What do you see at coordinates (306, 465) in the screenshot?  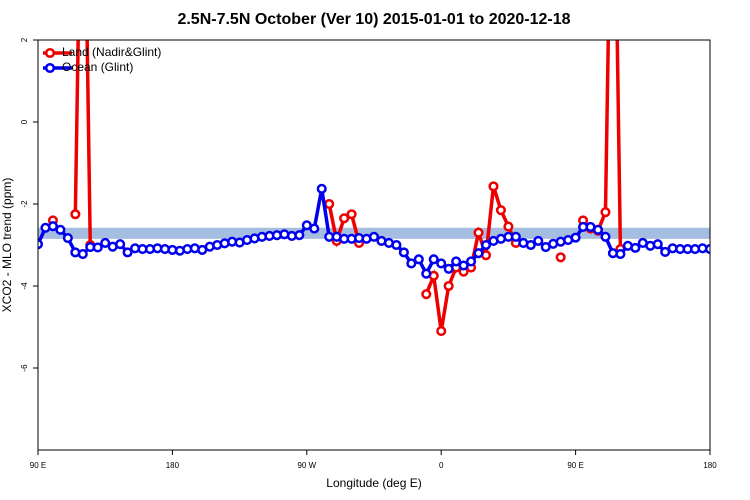 I see `x-tick-label: 90 W` at bounding box center [306, 465].